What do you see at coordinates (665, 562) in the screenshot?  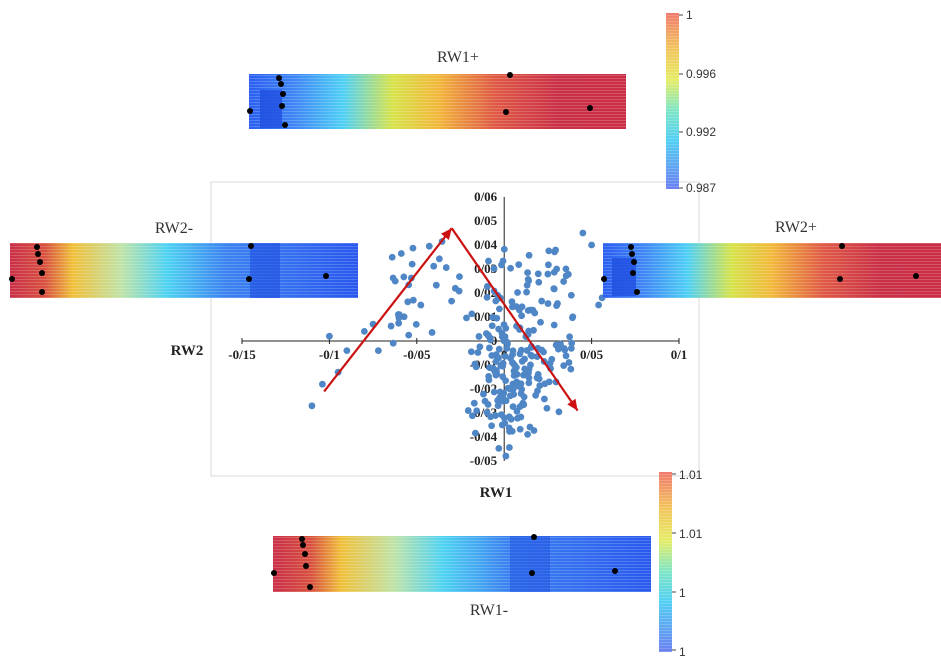 I see `colorbar-stripes` at bounding box center [665, 562].